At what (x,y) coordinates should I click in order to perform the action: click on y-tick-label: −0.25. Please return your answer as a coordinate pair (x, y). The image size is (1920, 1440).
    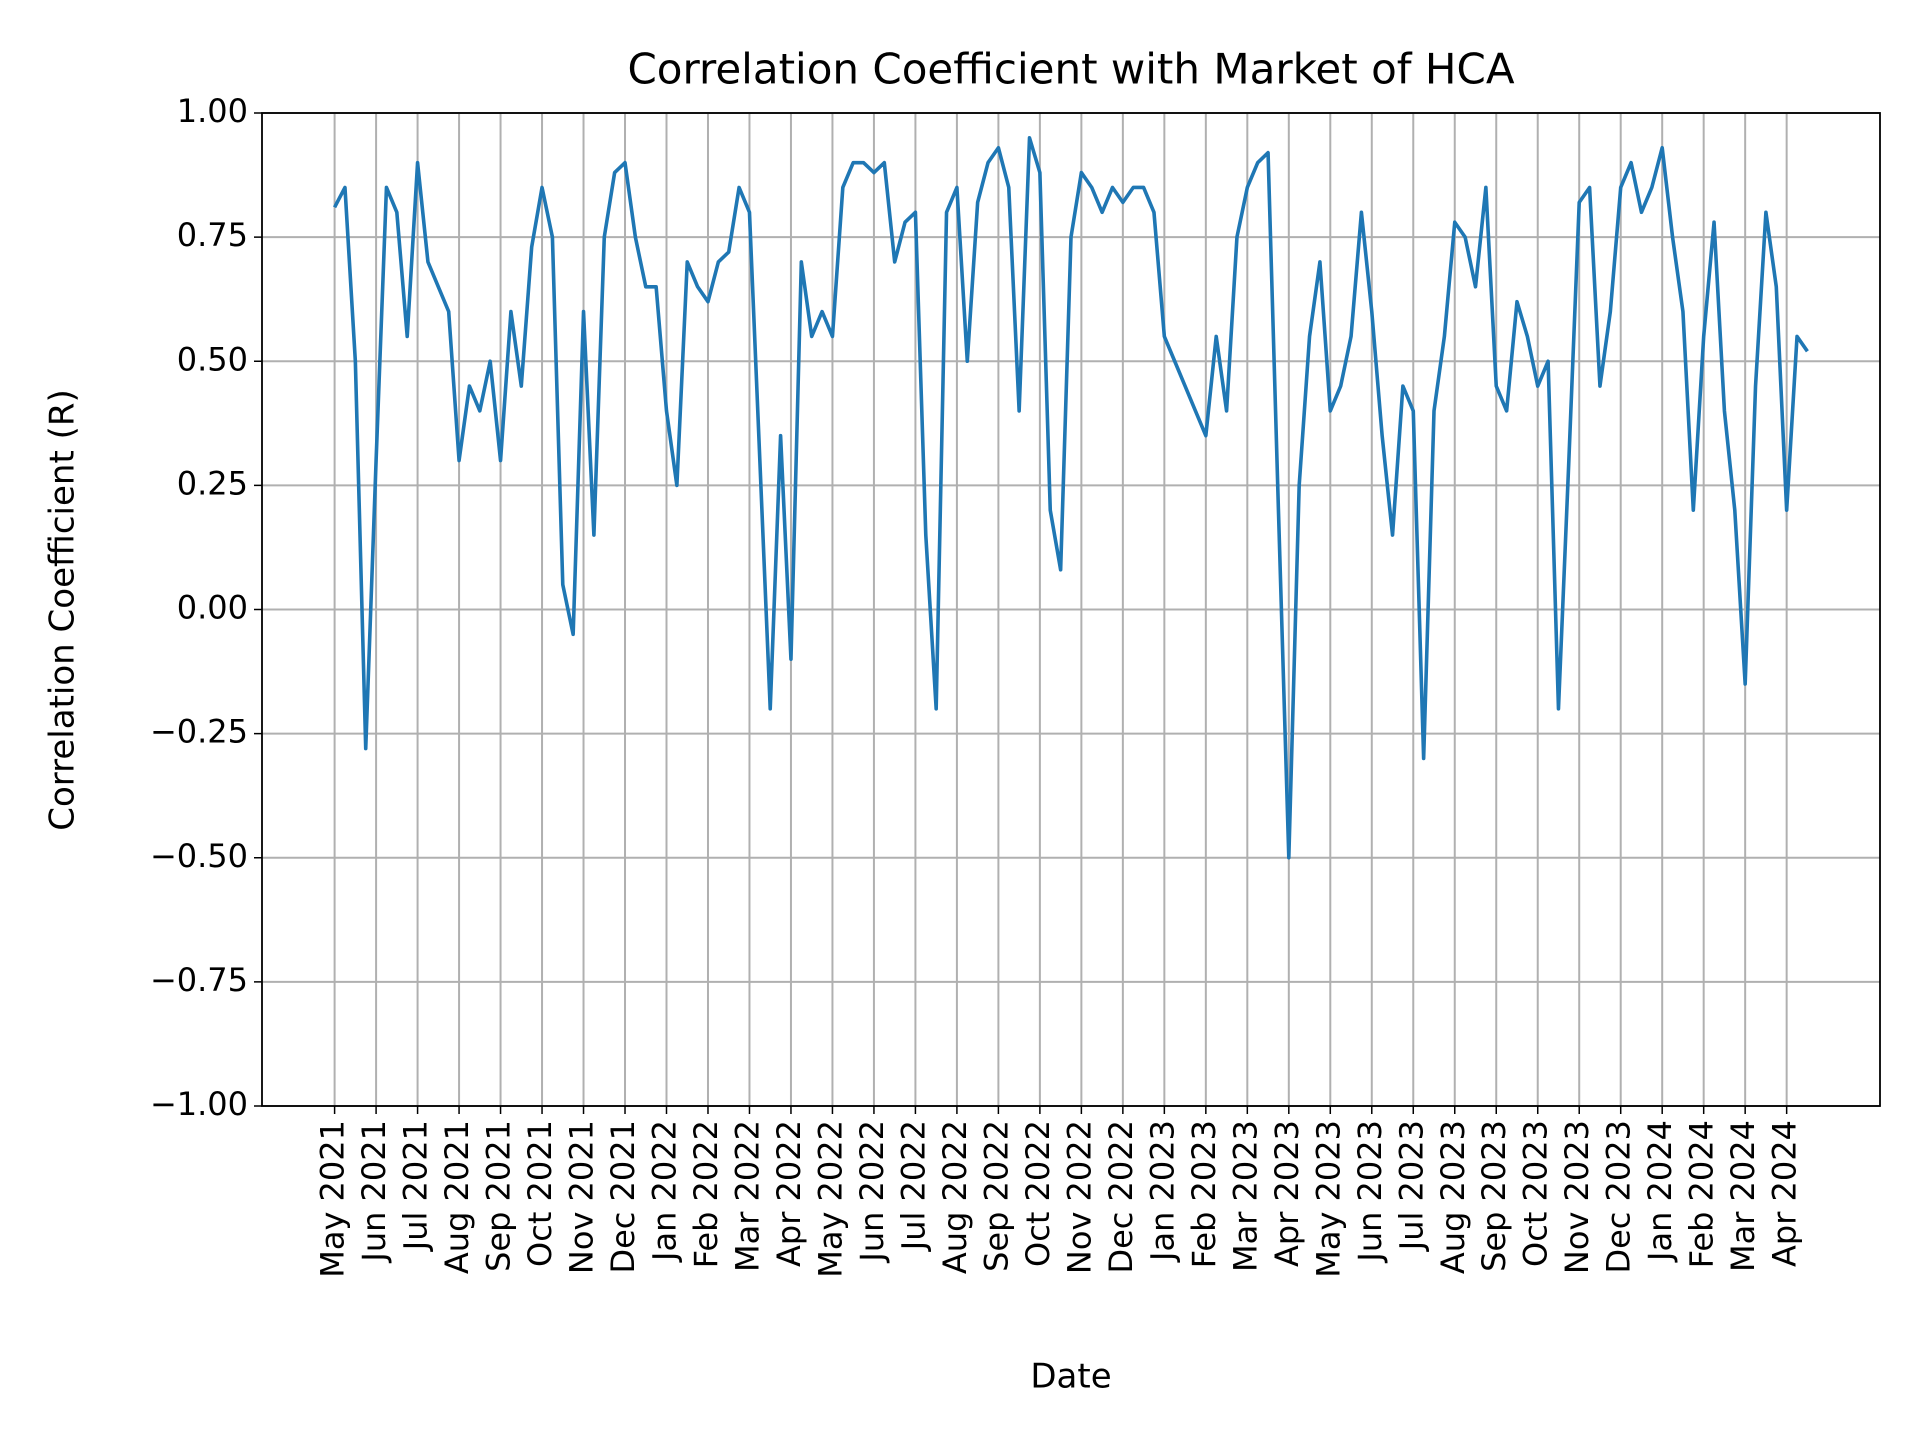
    Looking at the image, I should click on (199, 732).